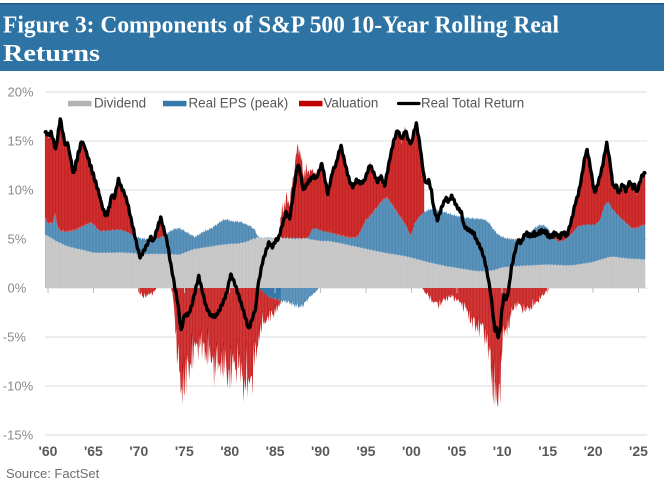 This screenshot has height=496, width=664. Describe the element at coordinates (502, 451) in the screenshot. I see `svg-text: '10` at that location.